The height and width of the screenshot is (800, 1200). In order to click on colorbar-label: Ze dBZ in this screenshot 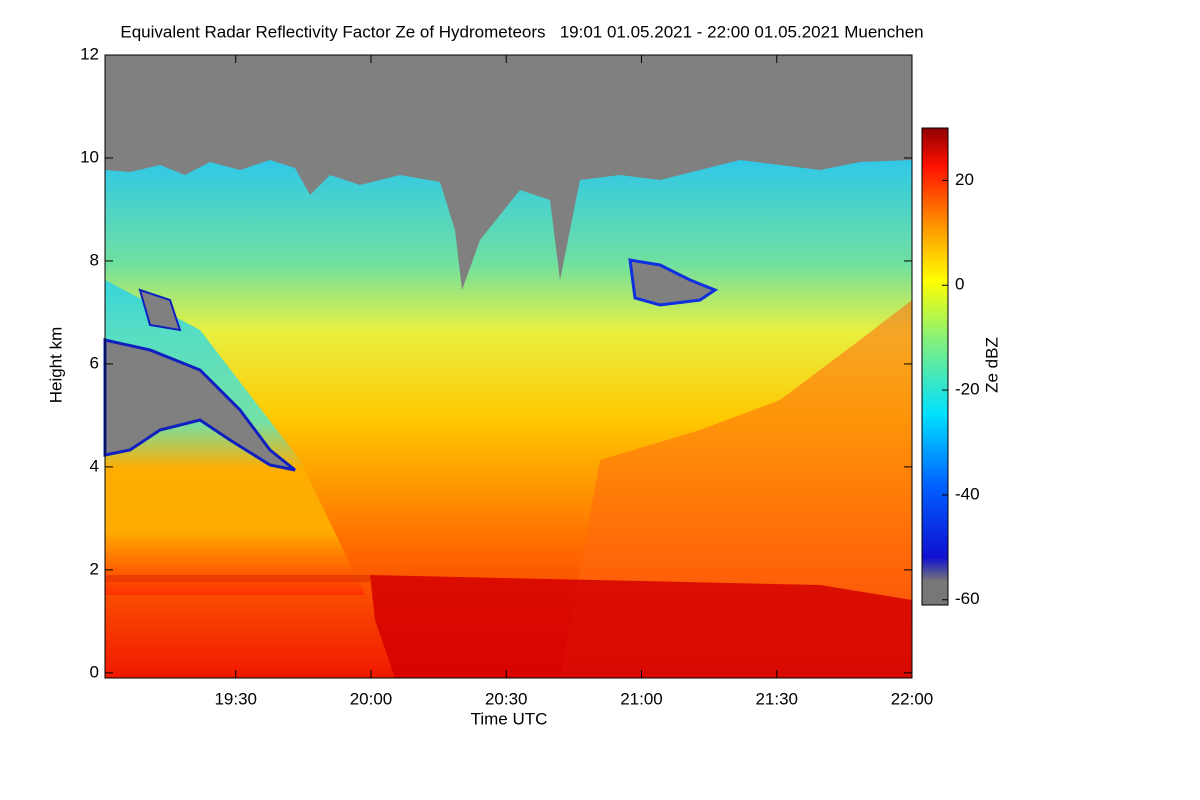, I will do `click(991, 365)`.